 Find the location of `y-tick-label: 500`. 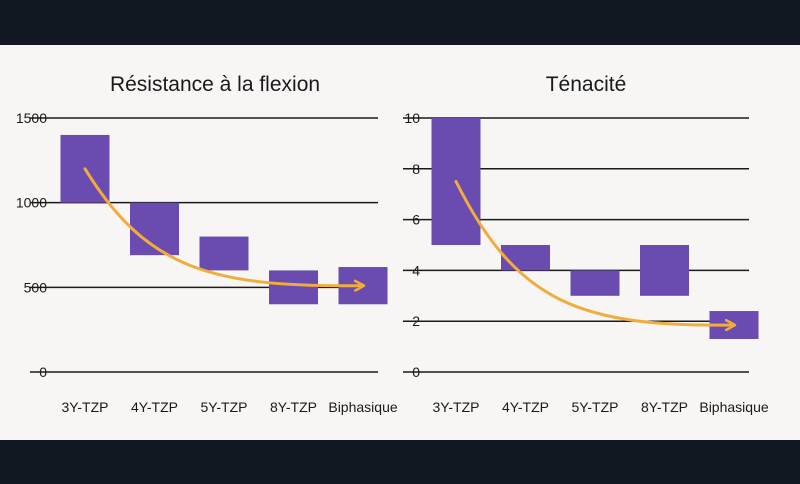

y-tick-label: 500 is located at coordinates (36, 287).